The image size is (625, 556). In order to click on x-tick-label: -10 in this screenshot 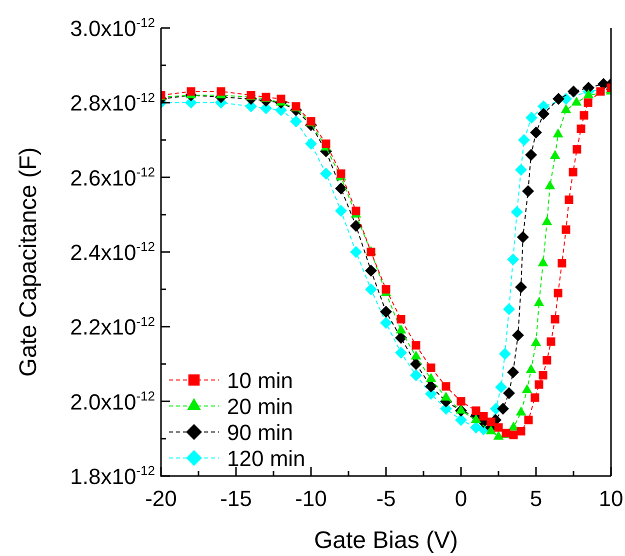, I will do `click(311, 498)`.